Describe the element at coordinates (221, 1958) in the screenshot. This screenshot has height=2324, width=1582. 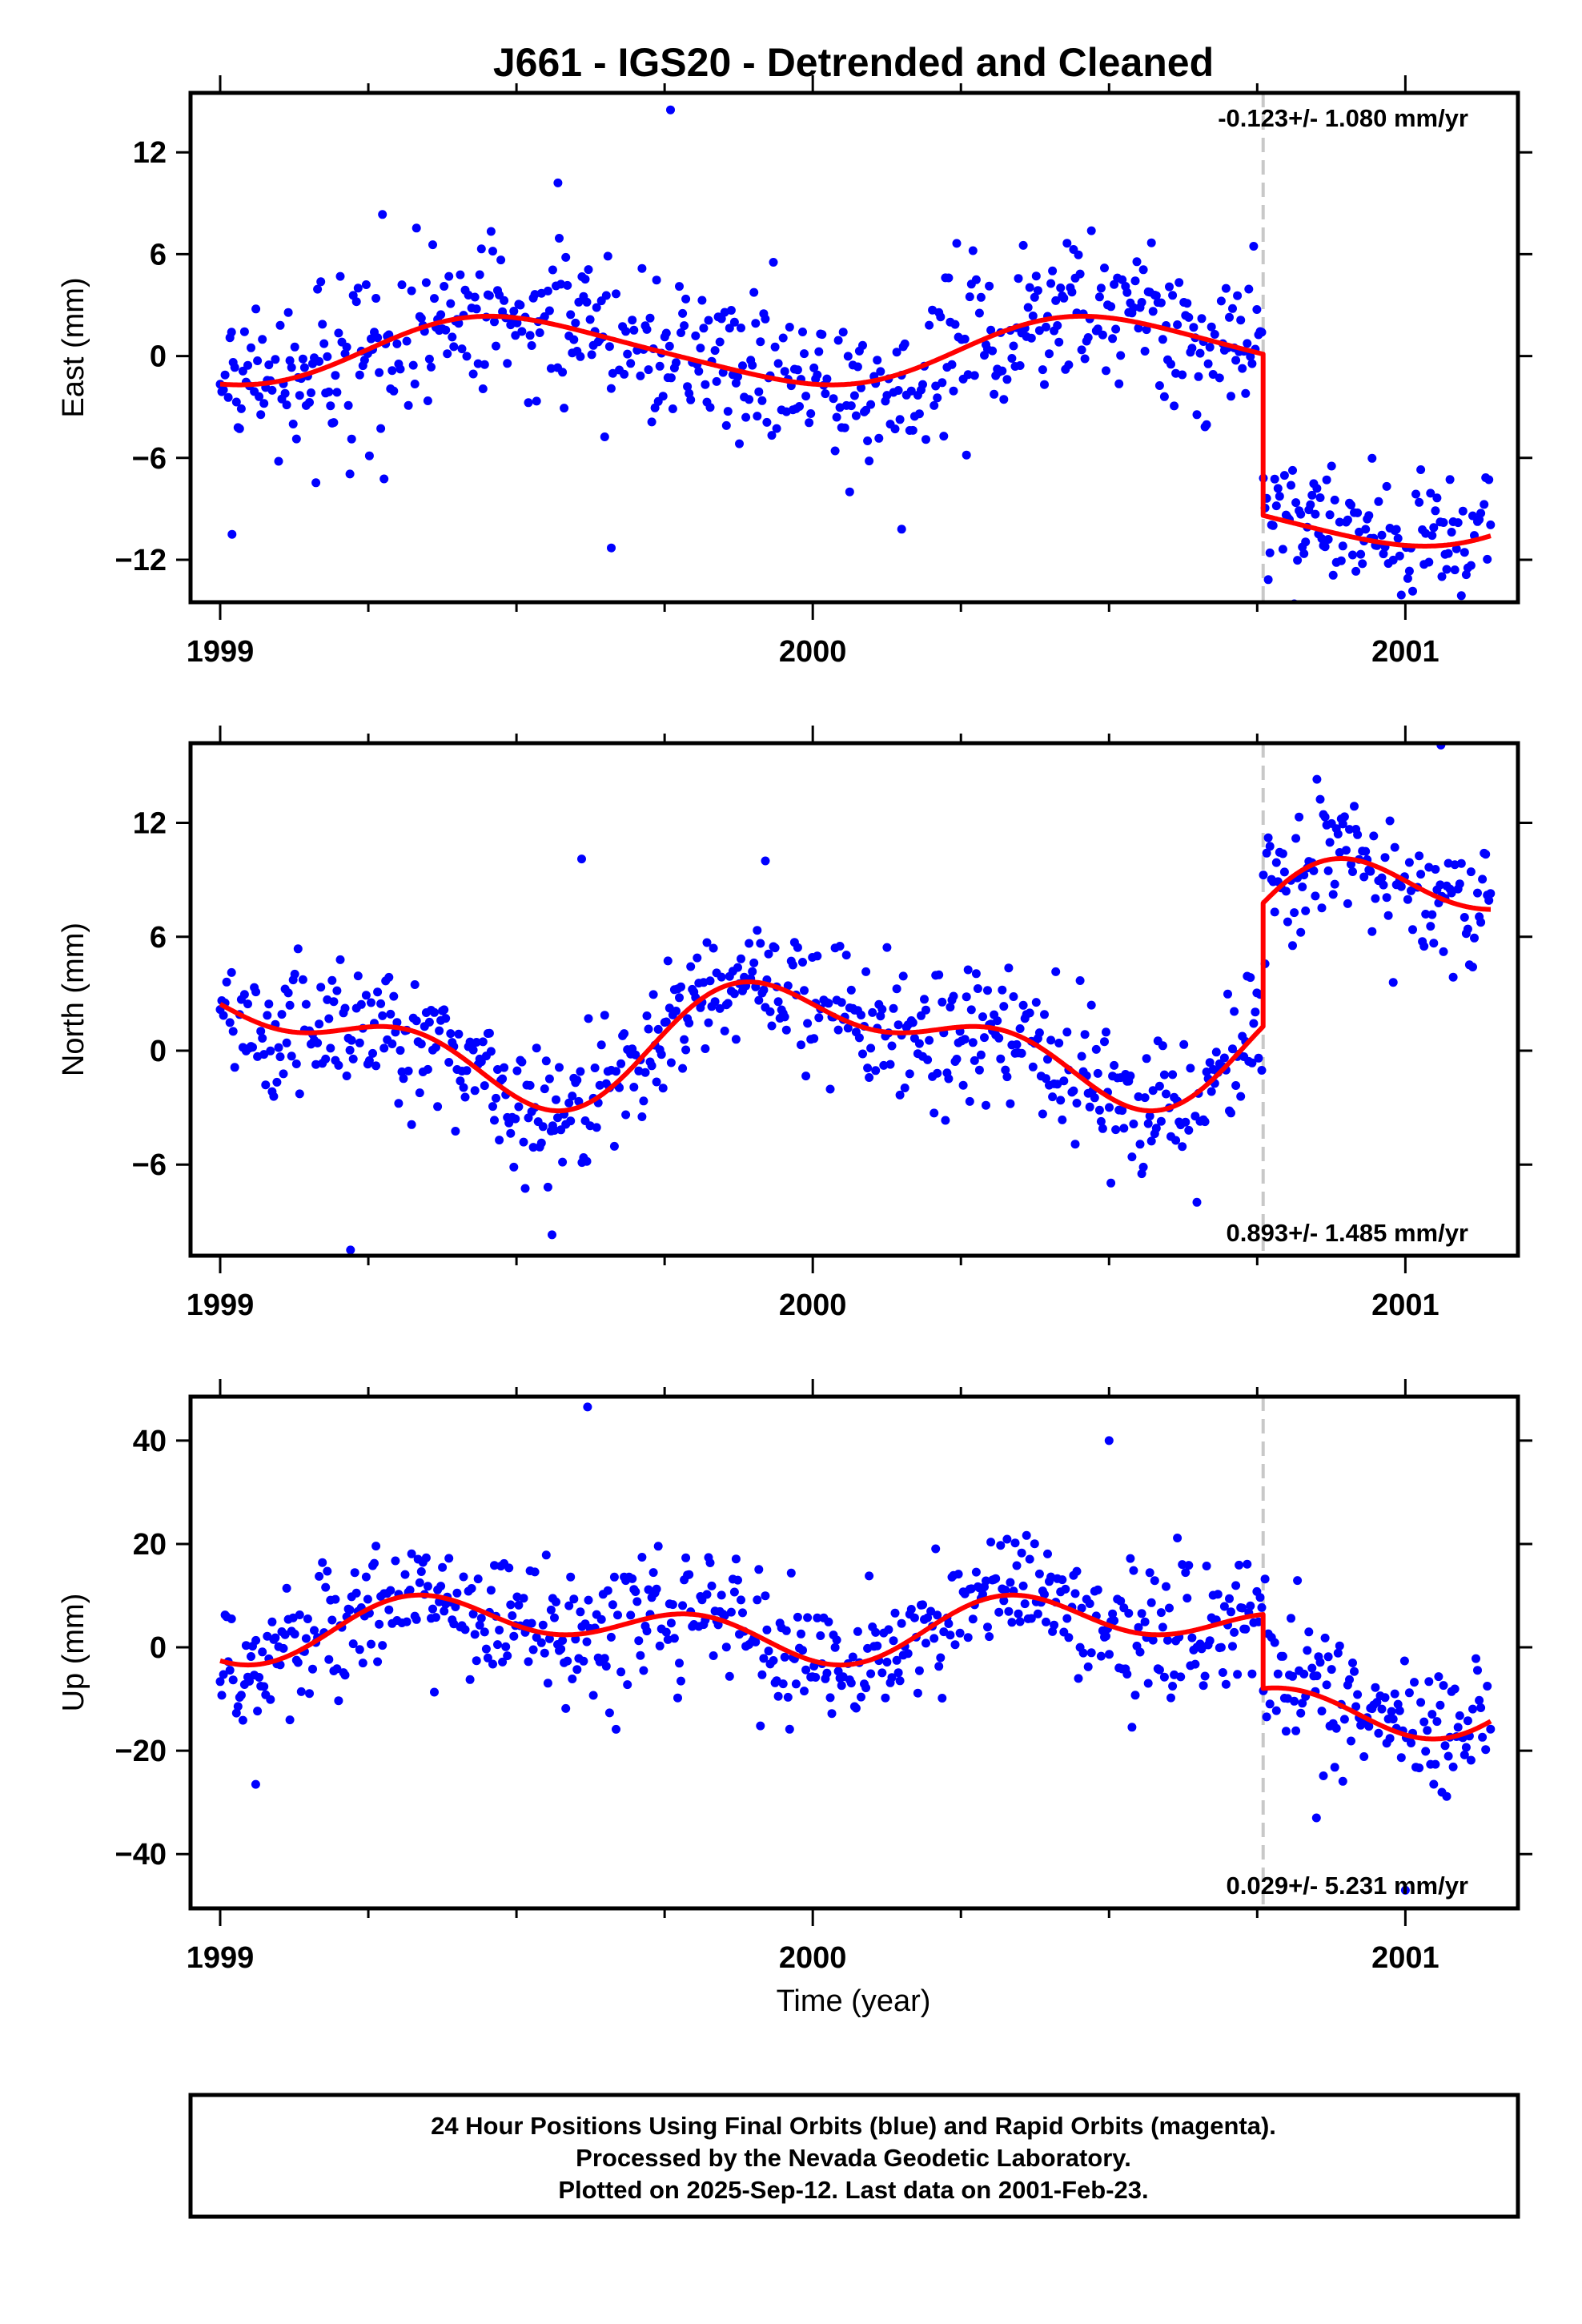
I see `x-tick-label: 1999` at that location.